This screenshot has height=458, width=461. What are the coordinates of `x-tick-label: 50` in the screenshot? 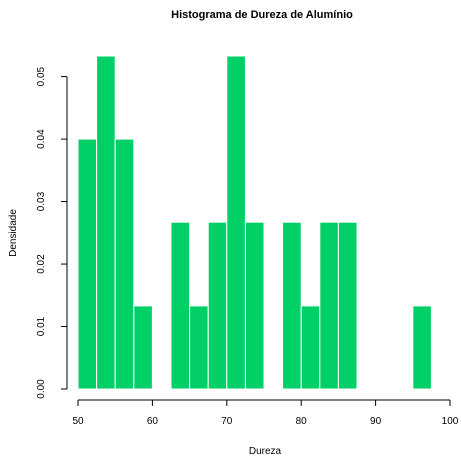 It's located at (78, 421).